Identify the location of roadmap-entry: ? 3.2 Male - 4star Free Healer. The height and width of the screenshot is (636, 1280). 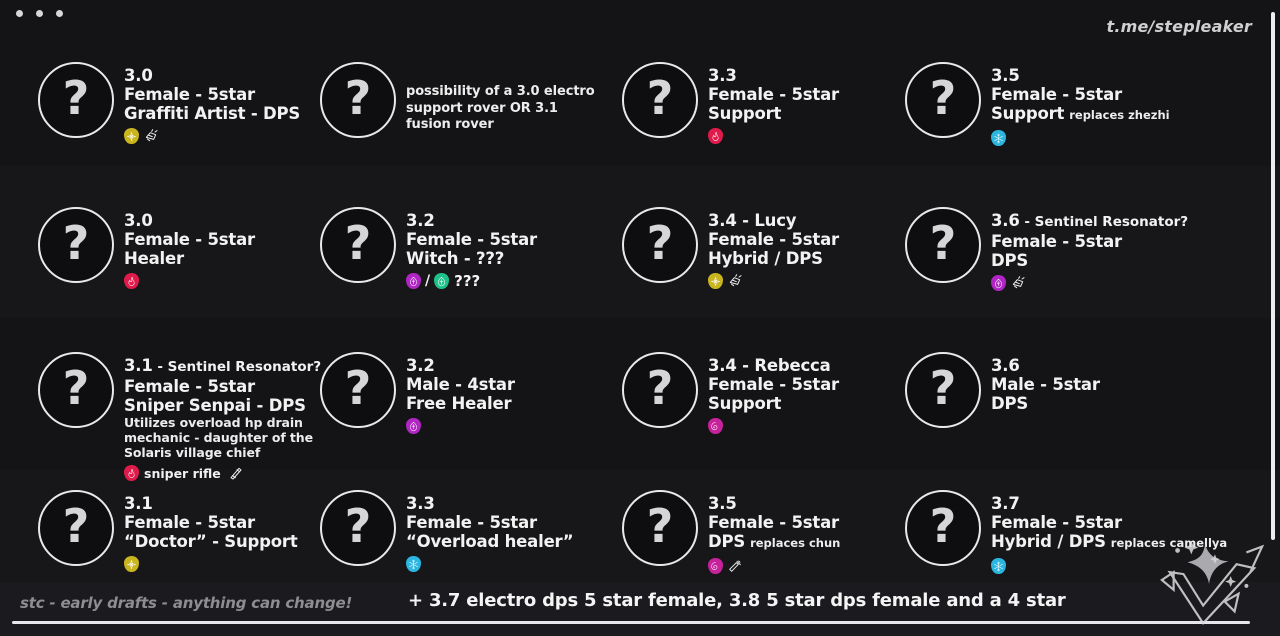
(417, 393).